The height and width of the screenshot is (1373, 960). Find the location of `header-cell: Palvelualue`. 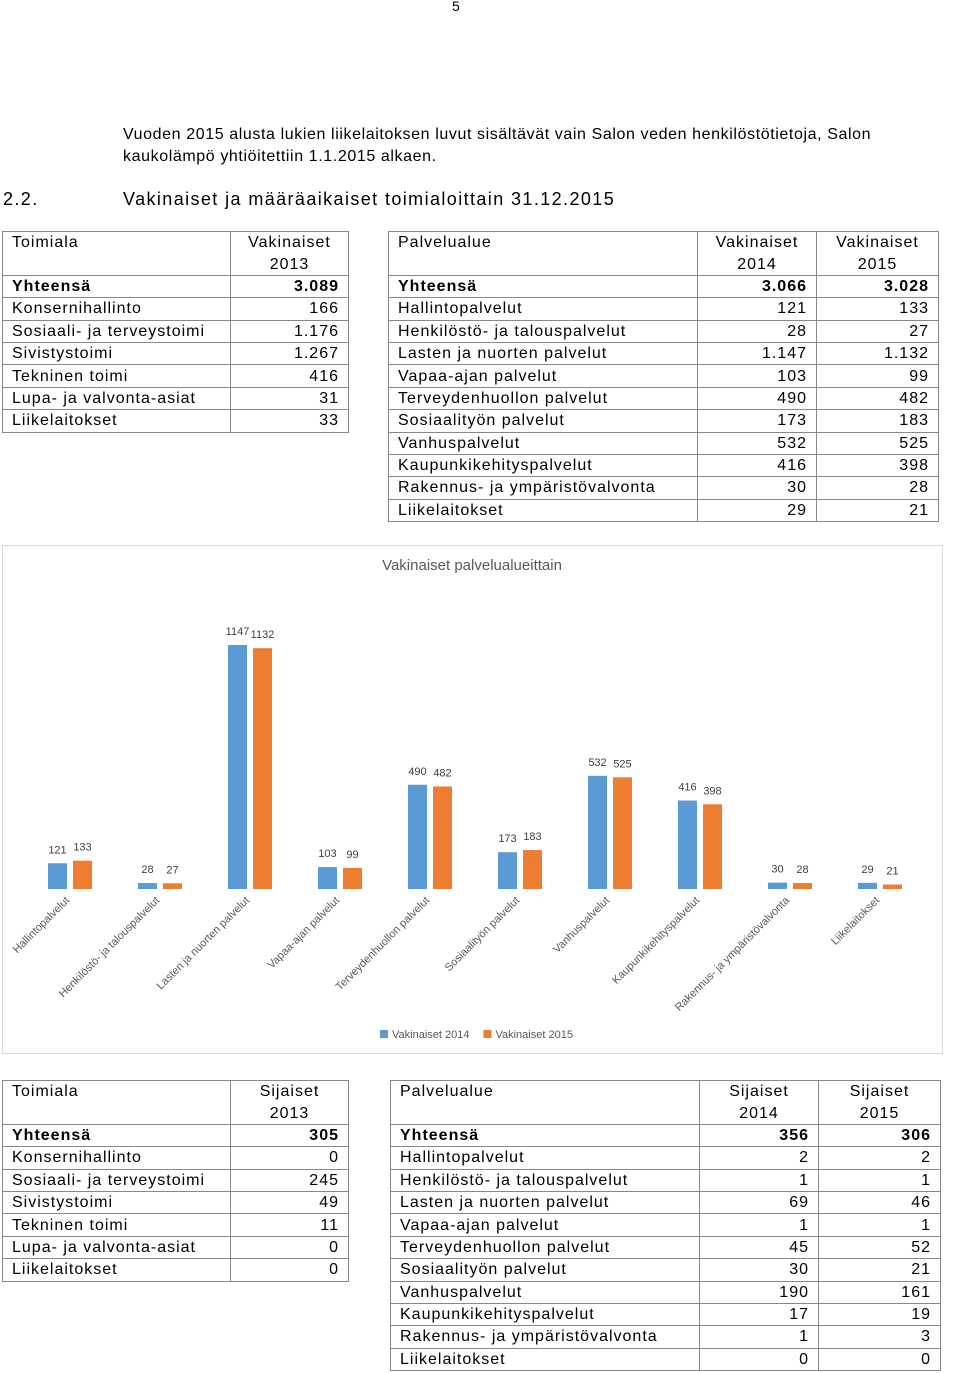

header-cell: Palvelualue is located at coordinates (545, 1102).